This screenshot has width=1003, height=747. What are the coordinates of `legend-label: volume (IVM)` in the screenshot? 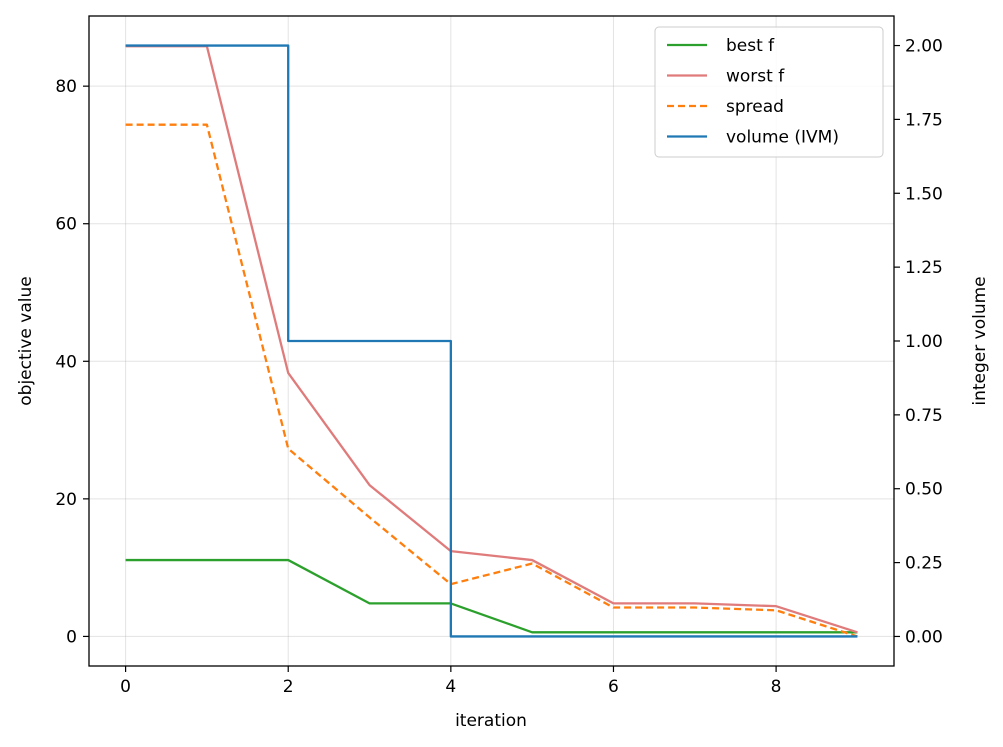 It's located at (782, 138).